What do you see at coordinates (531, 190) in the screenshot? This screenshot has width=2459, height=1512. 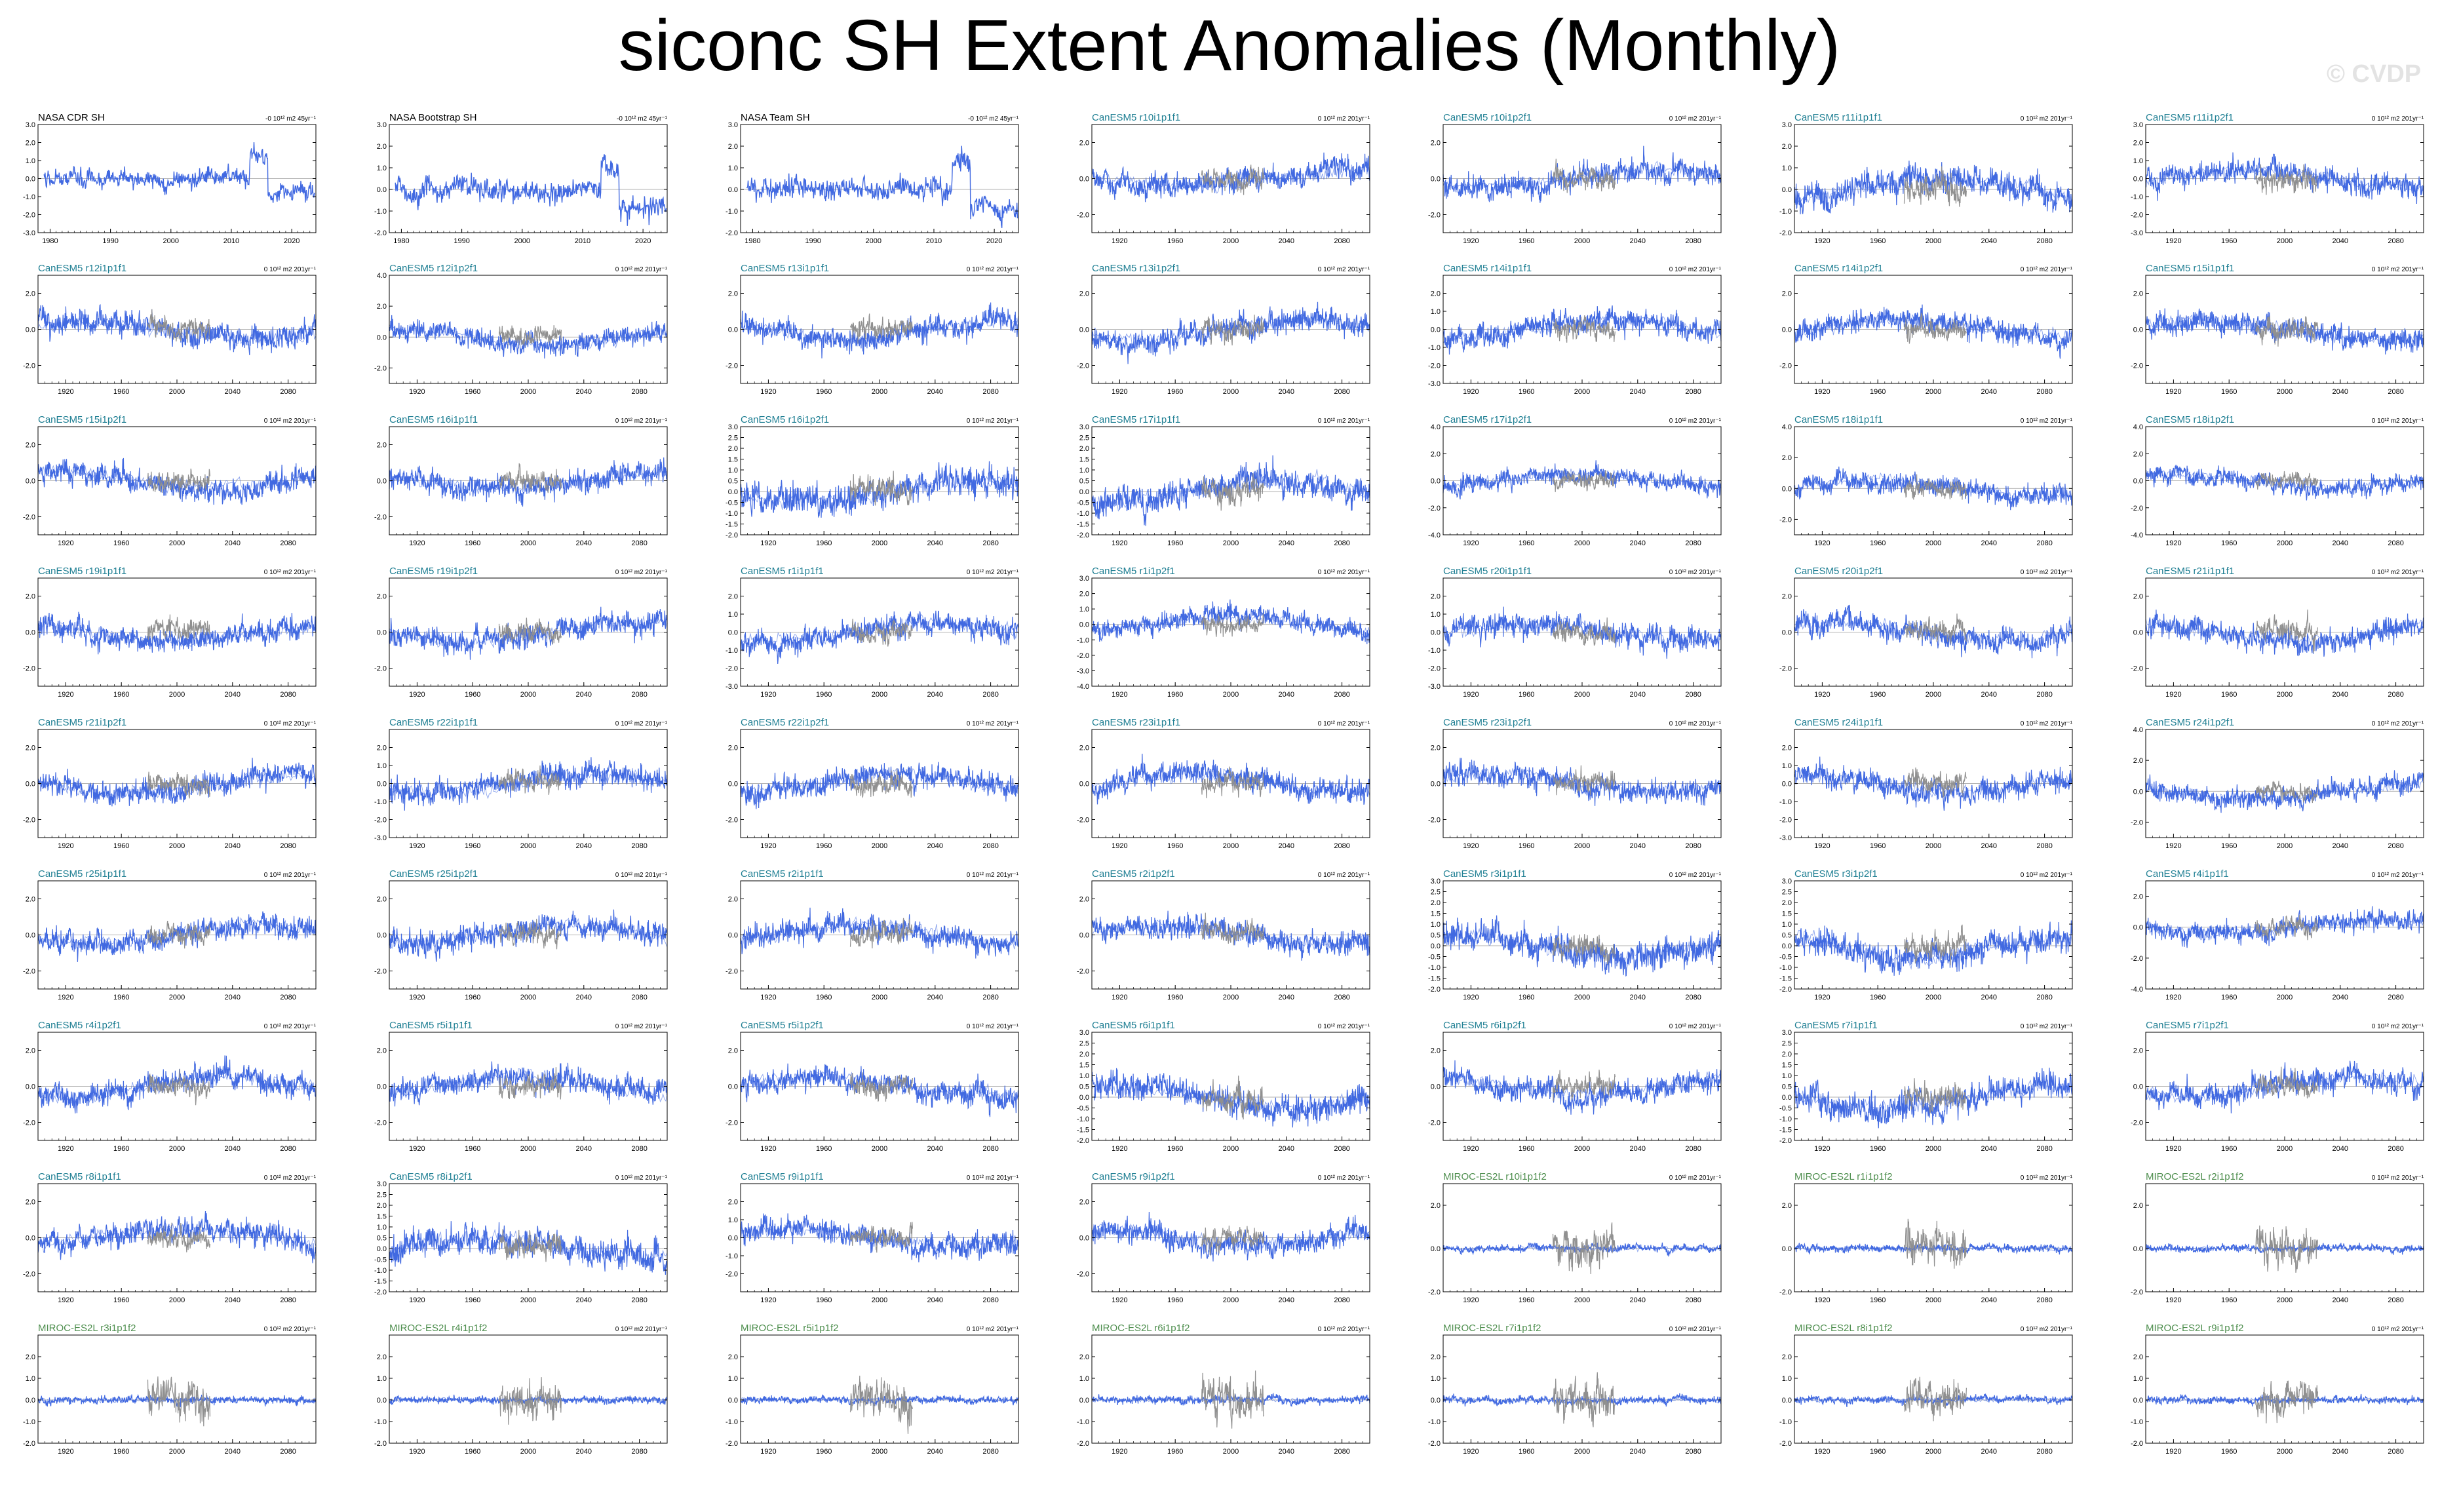 I see `obs-series-line` at bounding box center [531, 190].